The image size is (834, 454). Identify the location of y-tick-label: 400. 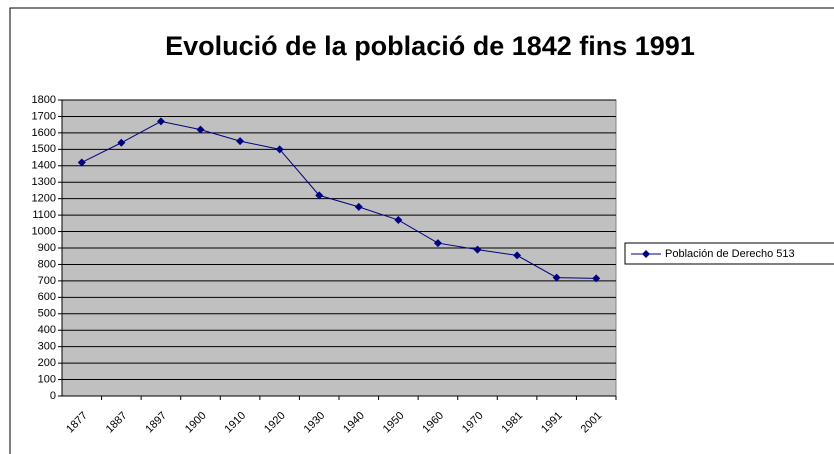
(47, 330).